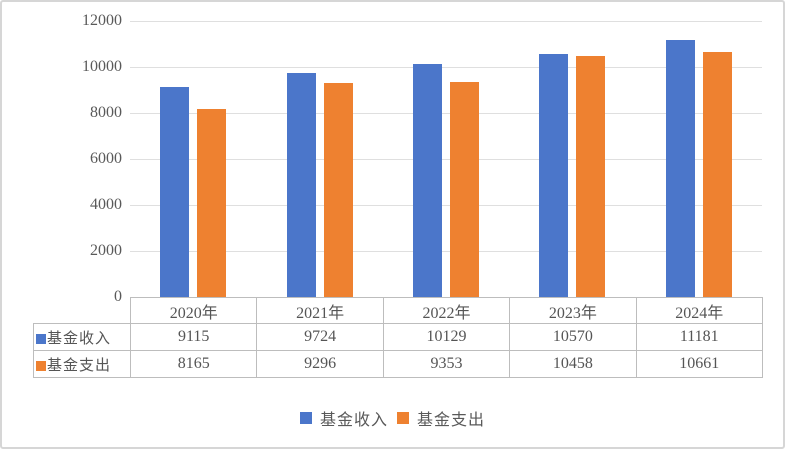 This screenshot has height=449, width=785. I want to click on table-row: 基金支出 8165 9296 9353 10458 10661, so click(398, 364).